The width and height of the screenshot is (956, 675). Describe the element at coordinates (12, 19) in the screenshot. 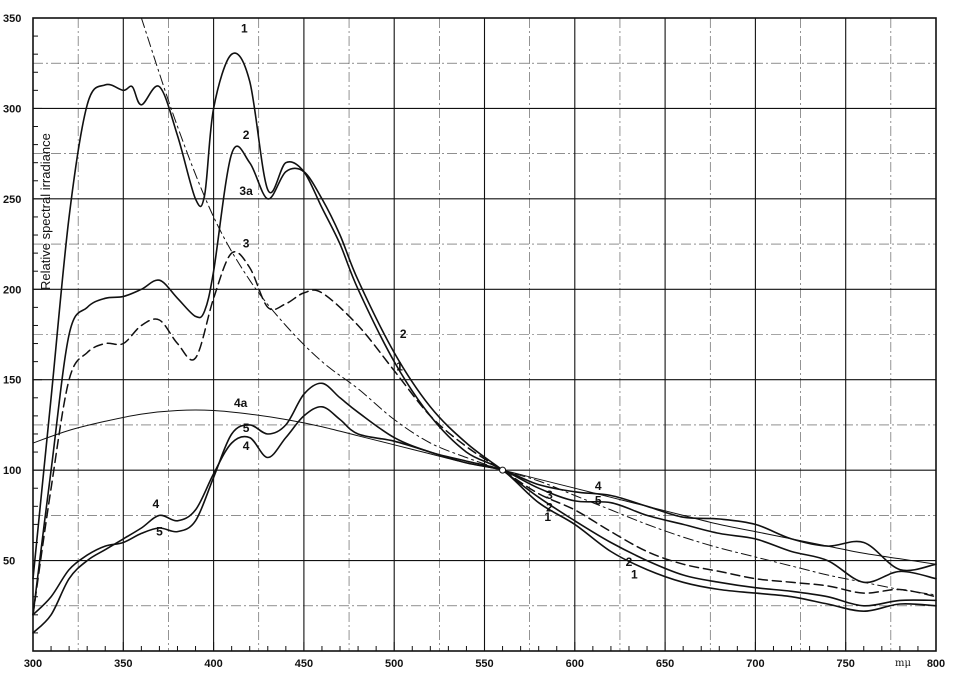

I see `y-tick-label: 350` at that location.